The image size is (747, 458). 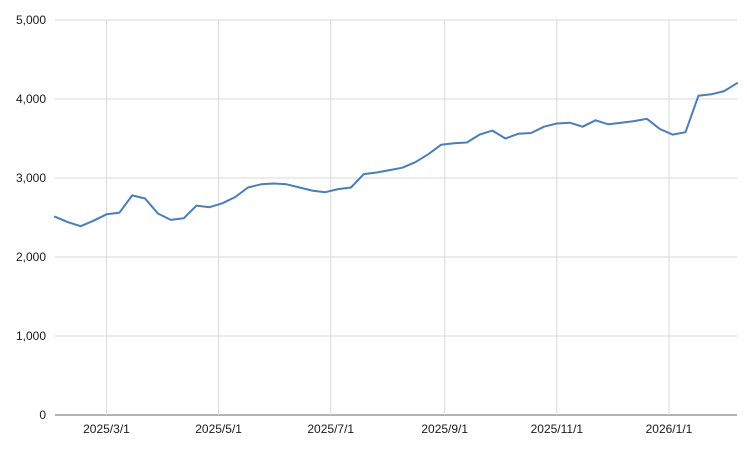 I want to click on x-axis-tick-label: 2025/3/1, so click(x=106, y=429).